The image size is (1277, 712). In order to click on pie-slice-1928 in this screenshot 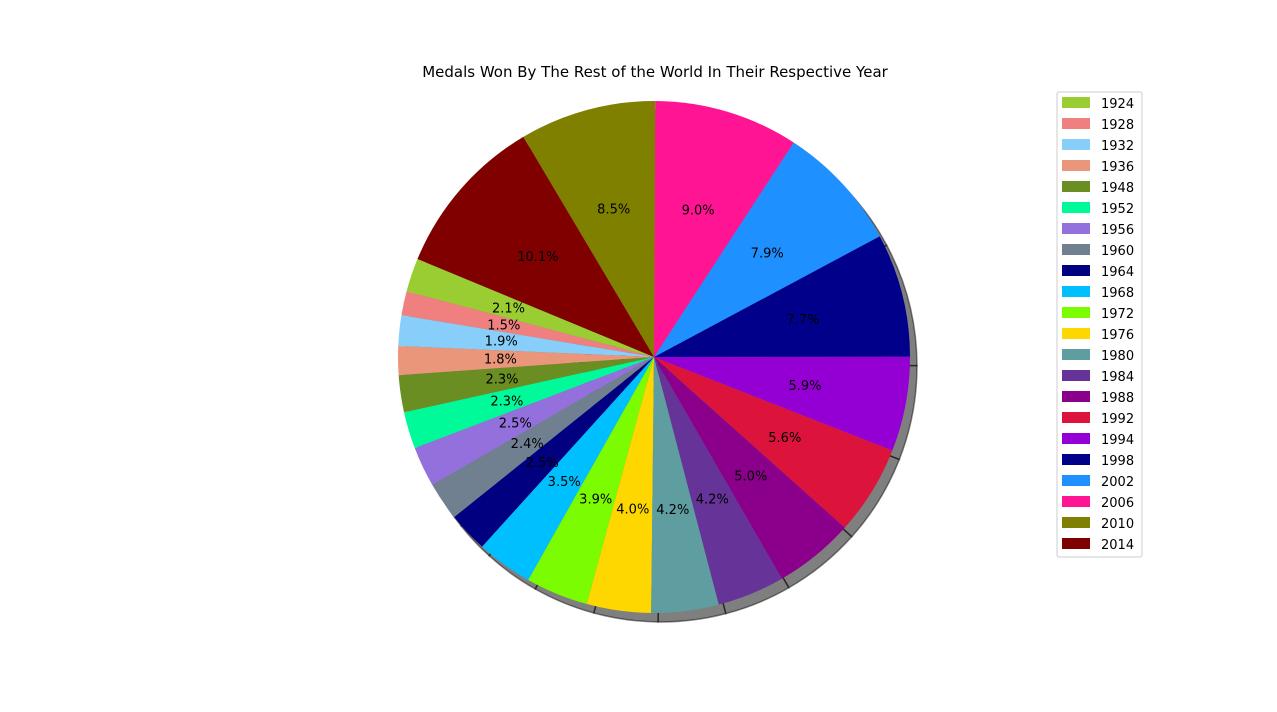, I will do `click(527, 324)`.